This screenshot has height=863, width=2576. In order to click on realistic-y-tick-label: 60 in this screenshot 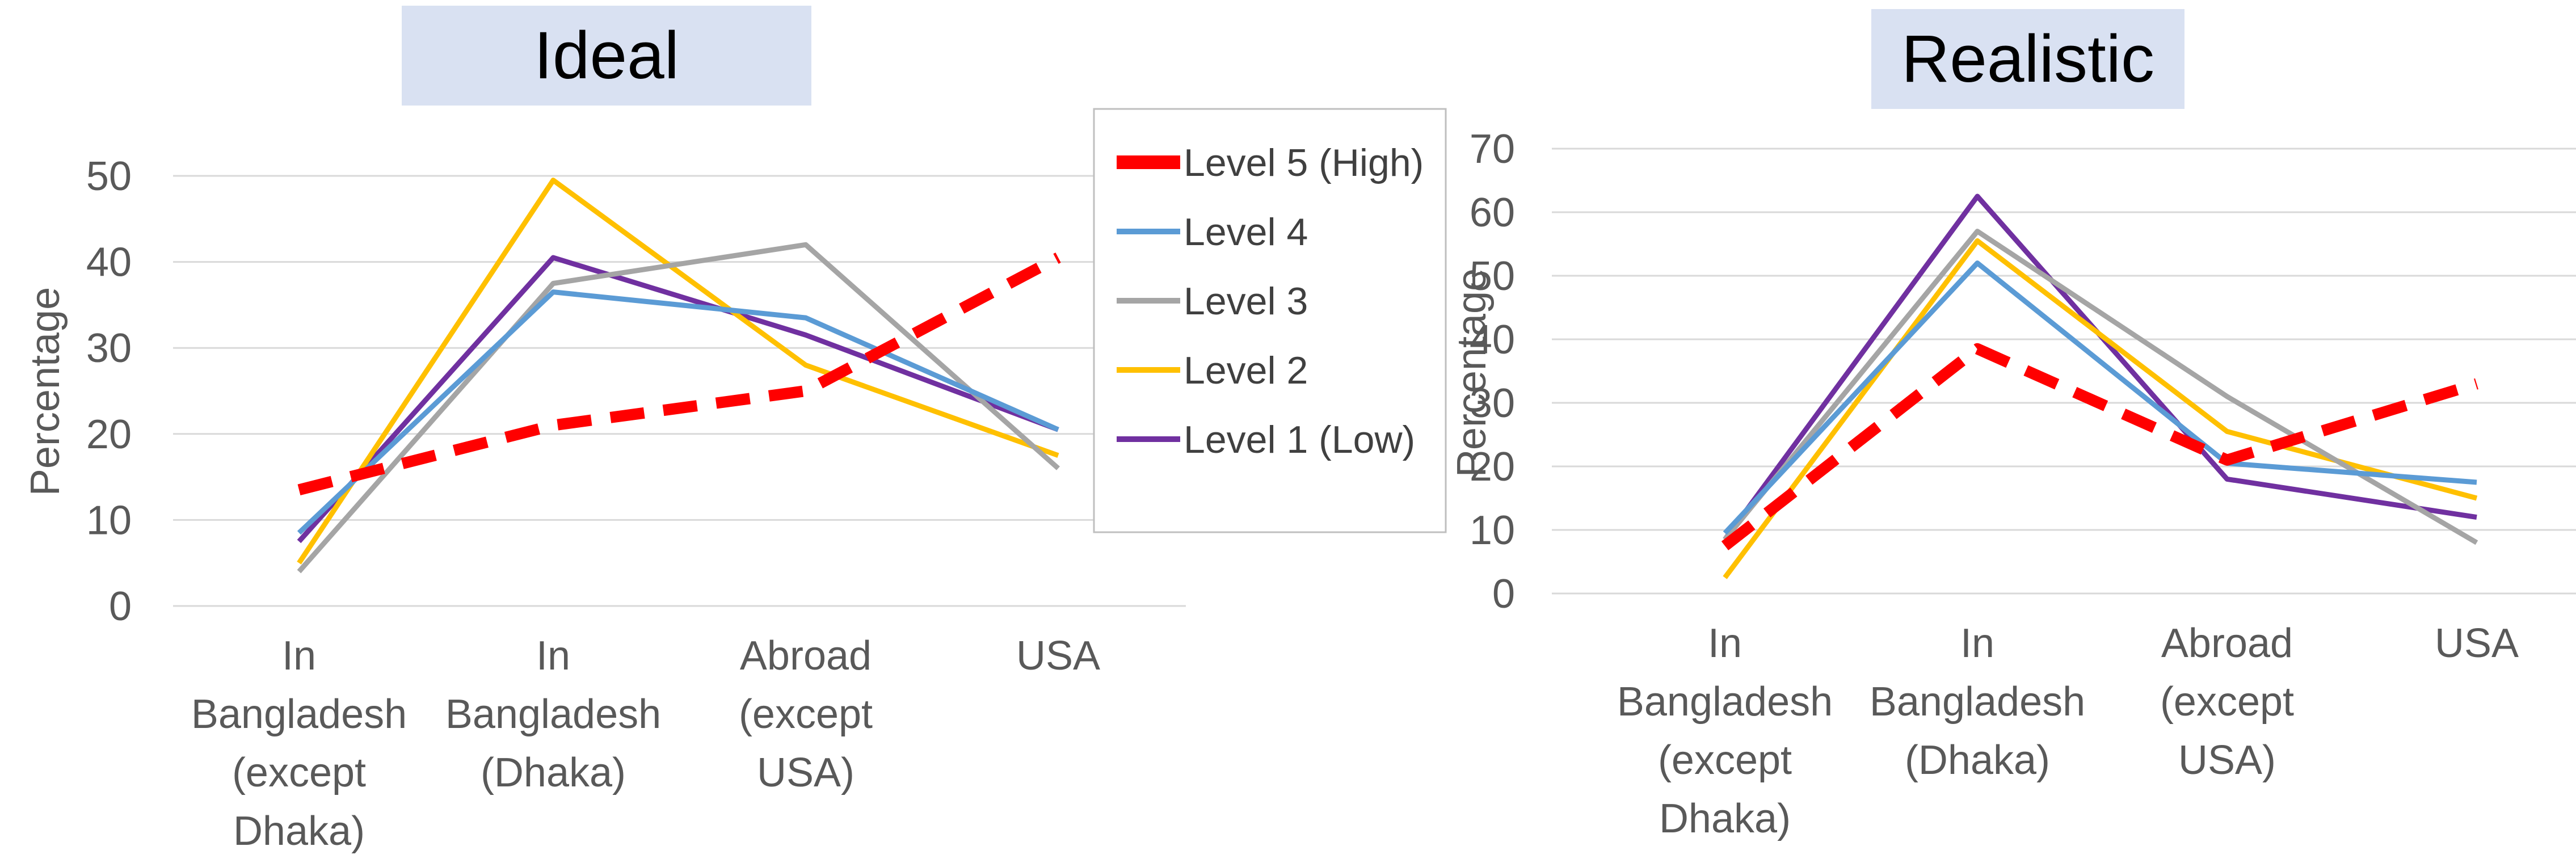, I will do `click(1492, 212)`.